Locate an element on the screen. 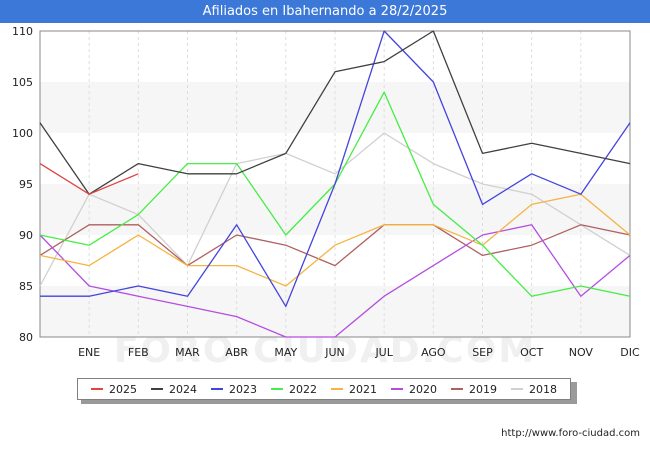 The height and width of the screenshot is (450, 650). legend-item-2020: 2020 is located at coordinates (414, 389).